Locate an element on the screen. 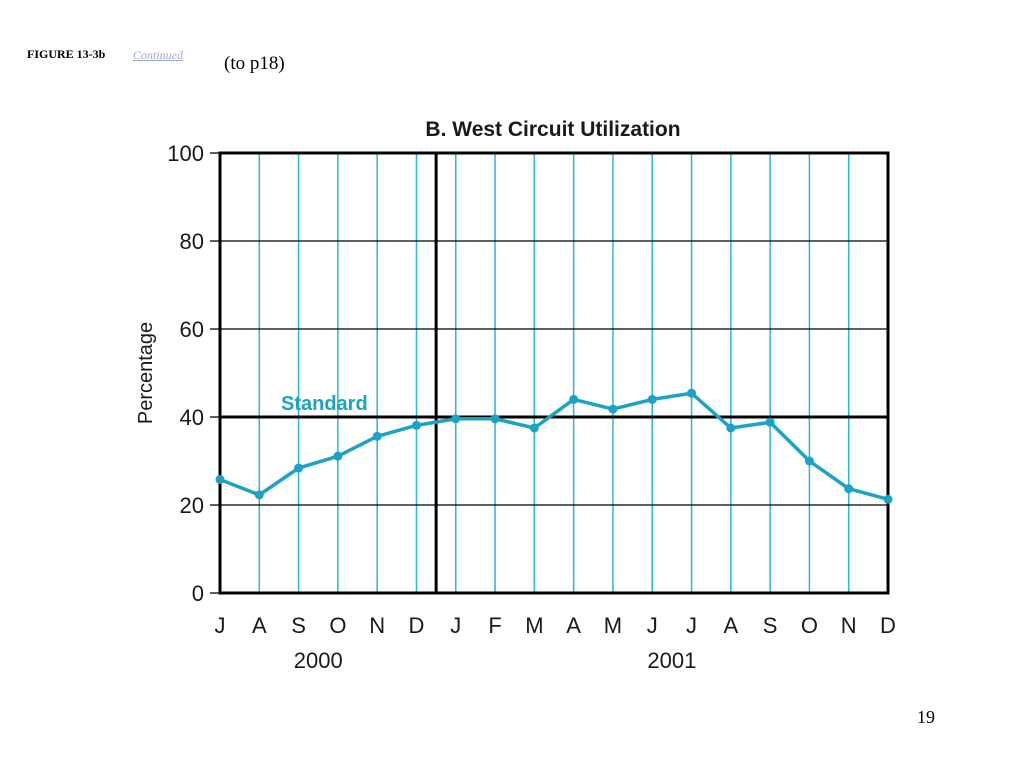  continued-link: Continued is located at coordinates (158, 55).